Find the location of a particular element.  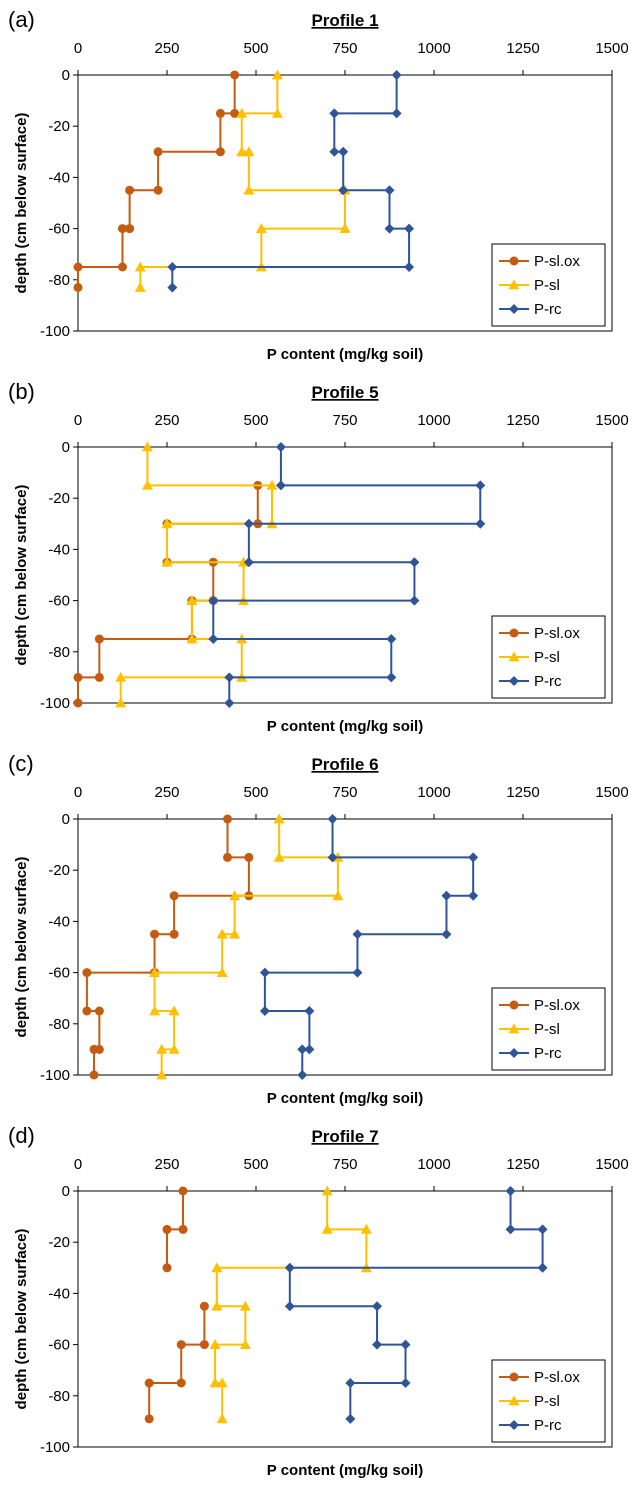

chart-title: Profile 7 is located at coordinates (344, 1136).